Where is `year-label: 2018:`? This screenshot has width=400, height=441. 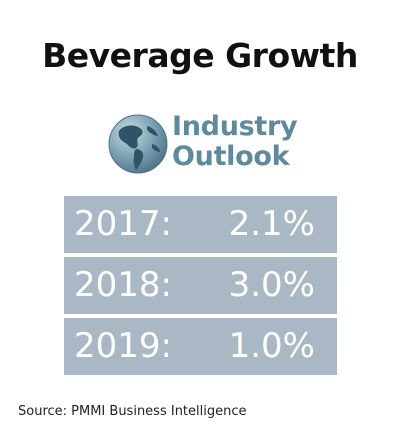
year-label: 2018: is located at coordinates (123, 285).